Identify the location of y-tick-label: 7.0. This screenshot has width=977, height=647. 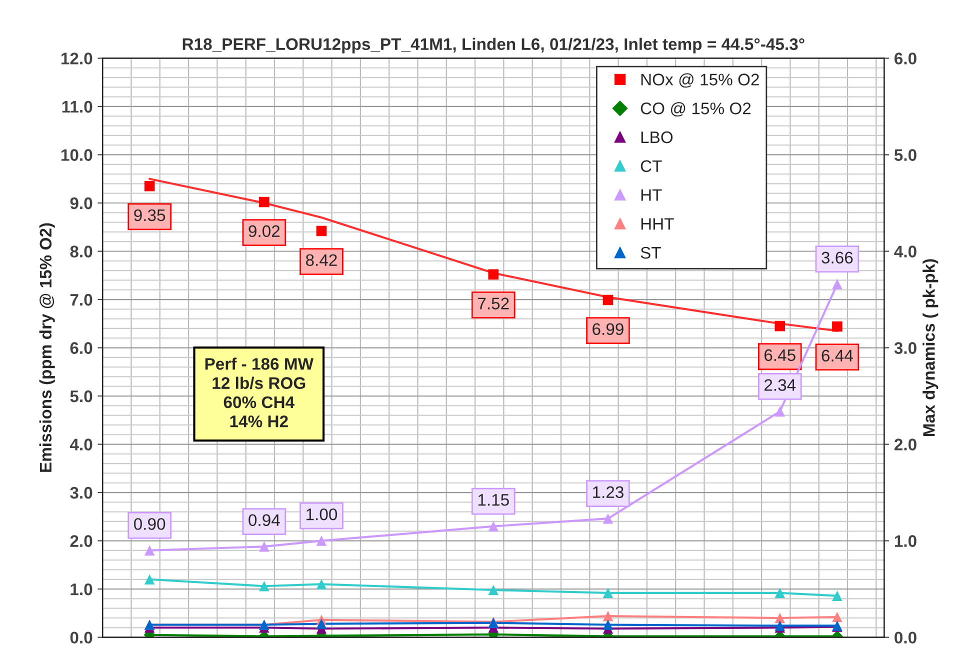
(81, 300).